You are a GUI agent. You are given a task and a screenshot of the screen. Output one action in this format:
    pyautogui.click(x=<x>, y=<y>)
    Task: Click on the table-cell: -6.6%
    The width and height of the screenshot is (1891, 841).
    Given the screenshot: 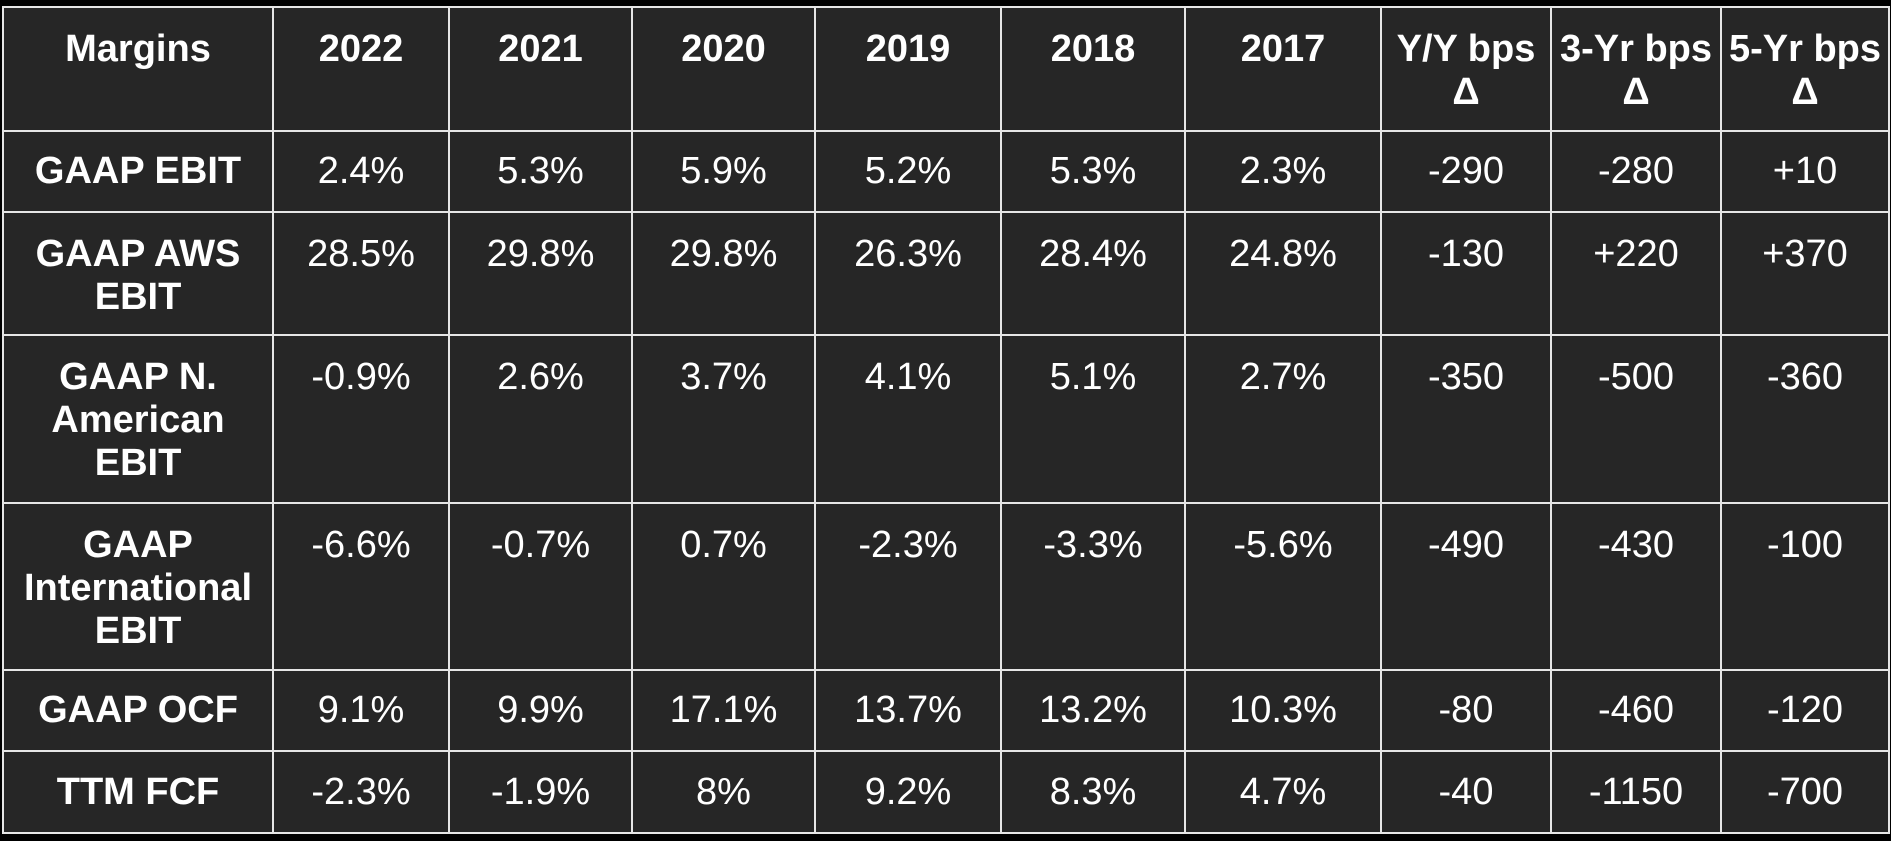 What is the action you would take?
    pyautogui.click(x=361, y=586)
    